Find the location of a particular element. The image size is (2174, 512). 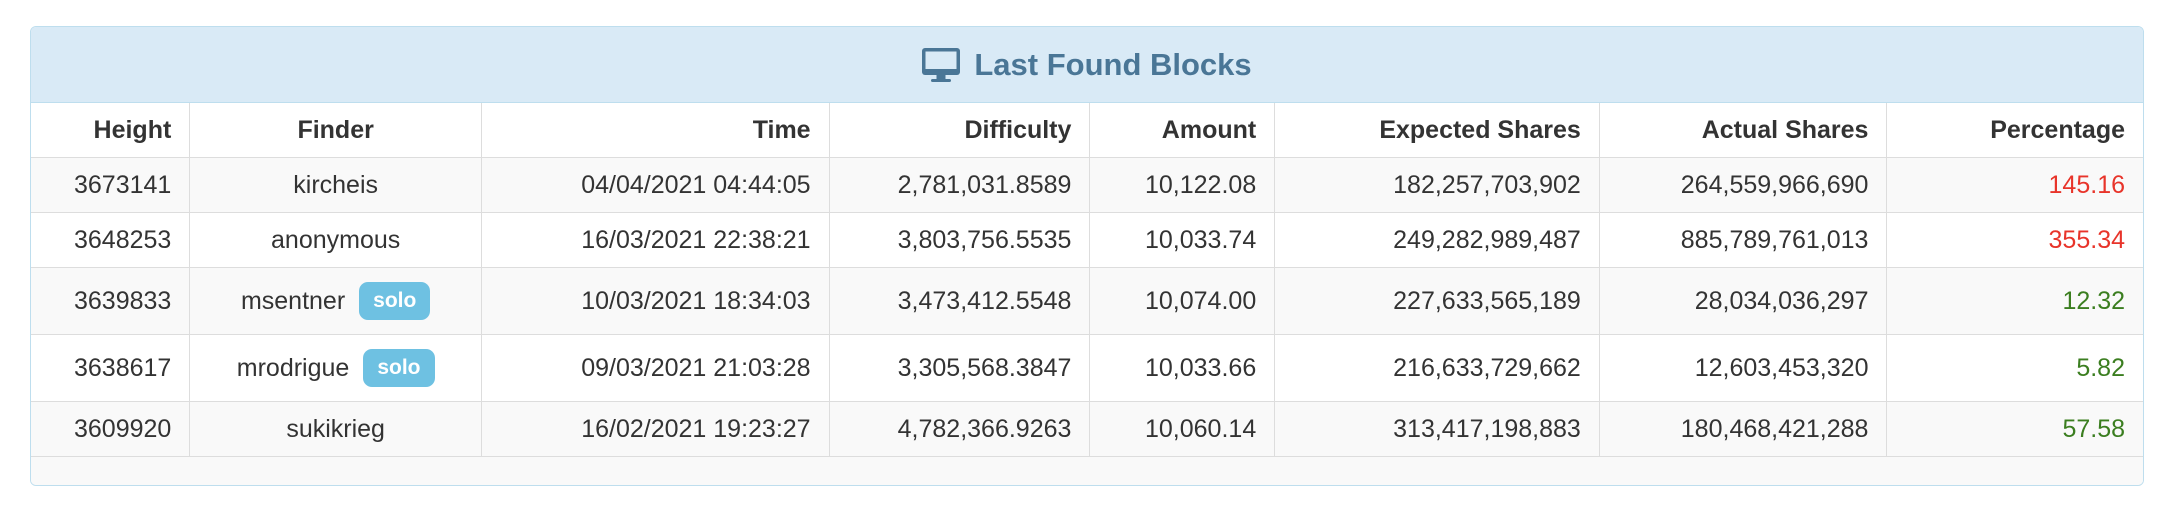

finder-name: sukikrieg is located at coordinates (335, 429).